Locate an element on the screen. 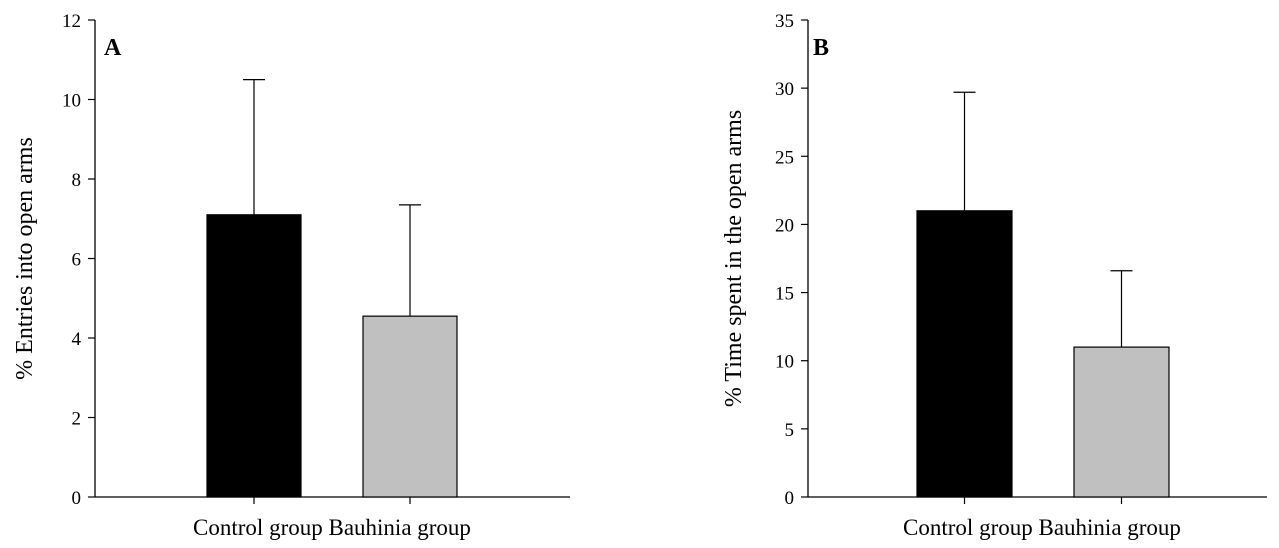 The image size is (1279, 548). y-tick-label: 30 is located at coordinates (784, 89).